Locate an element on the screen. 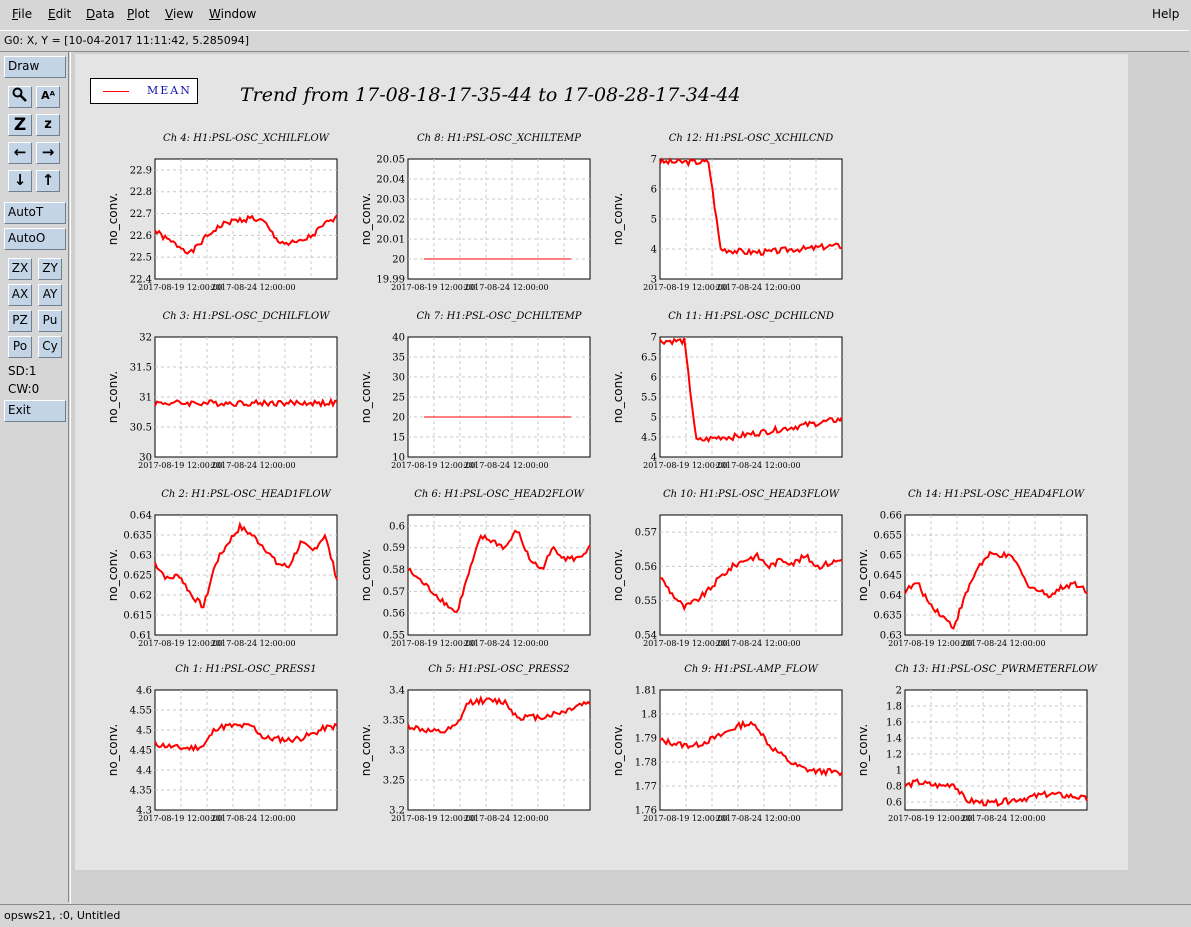 This screenshot has width=1191, height=927. y-tick-label: 7 is located at coordinates (654, 338).